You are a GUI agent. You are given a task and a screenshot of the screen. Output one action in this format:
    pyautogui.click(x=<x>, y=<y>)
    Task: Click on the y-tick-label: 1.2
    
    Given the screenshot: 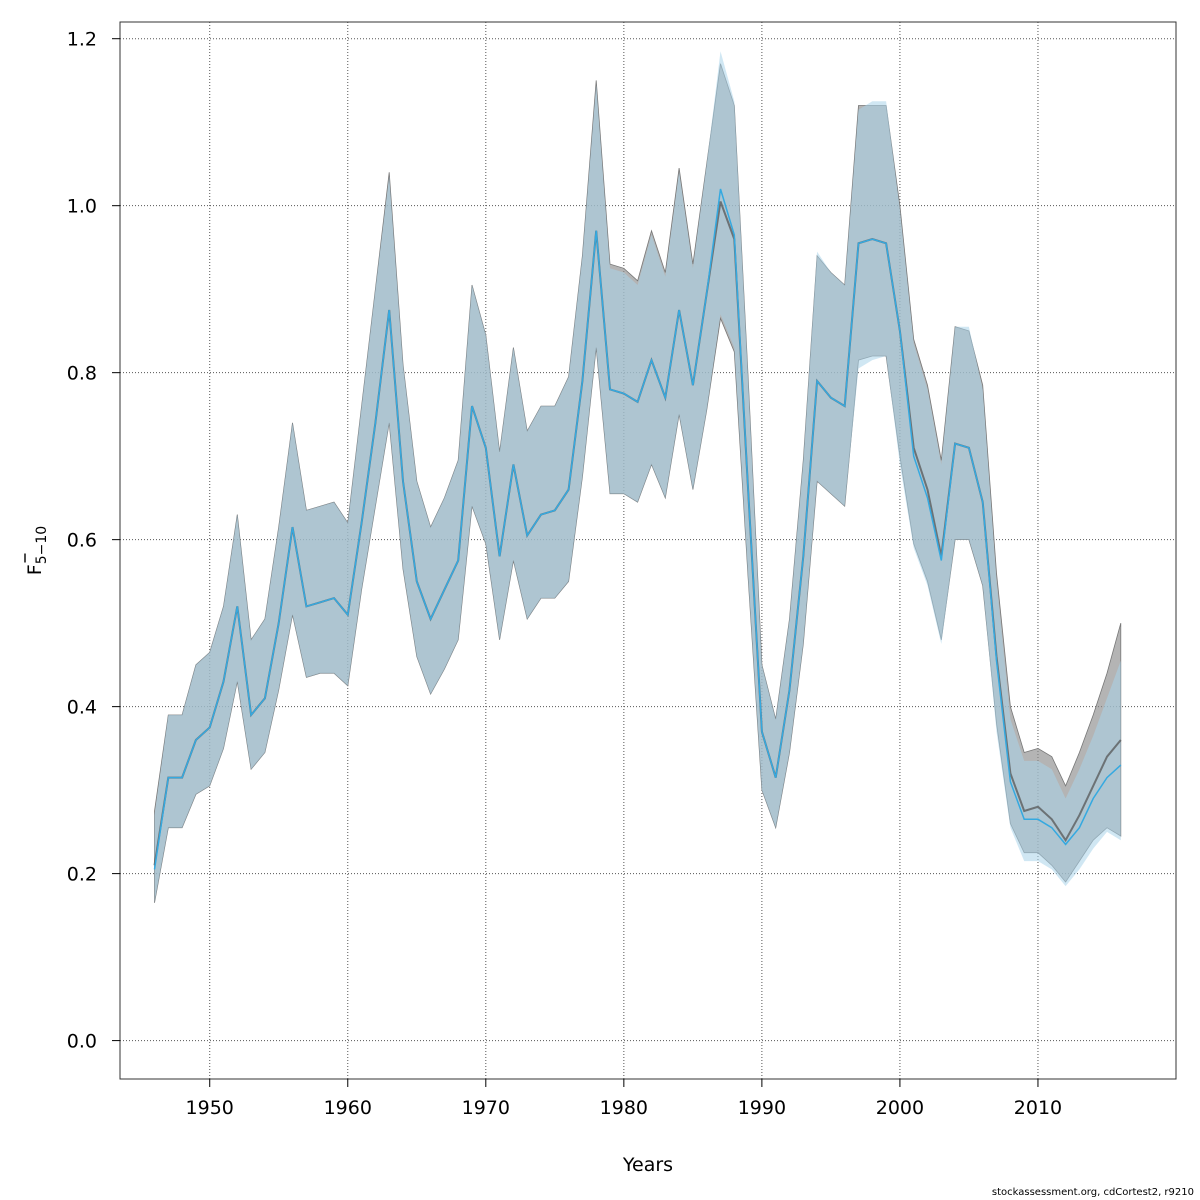 What is the action you would take?
    pyautogui.click(x=82, y=40)
    